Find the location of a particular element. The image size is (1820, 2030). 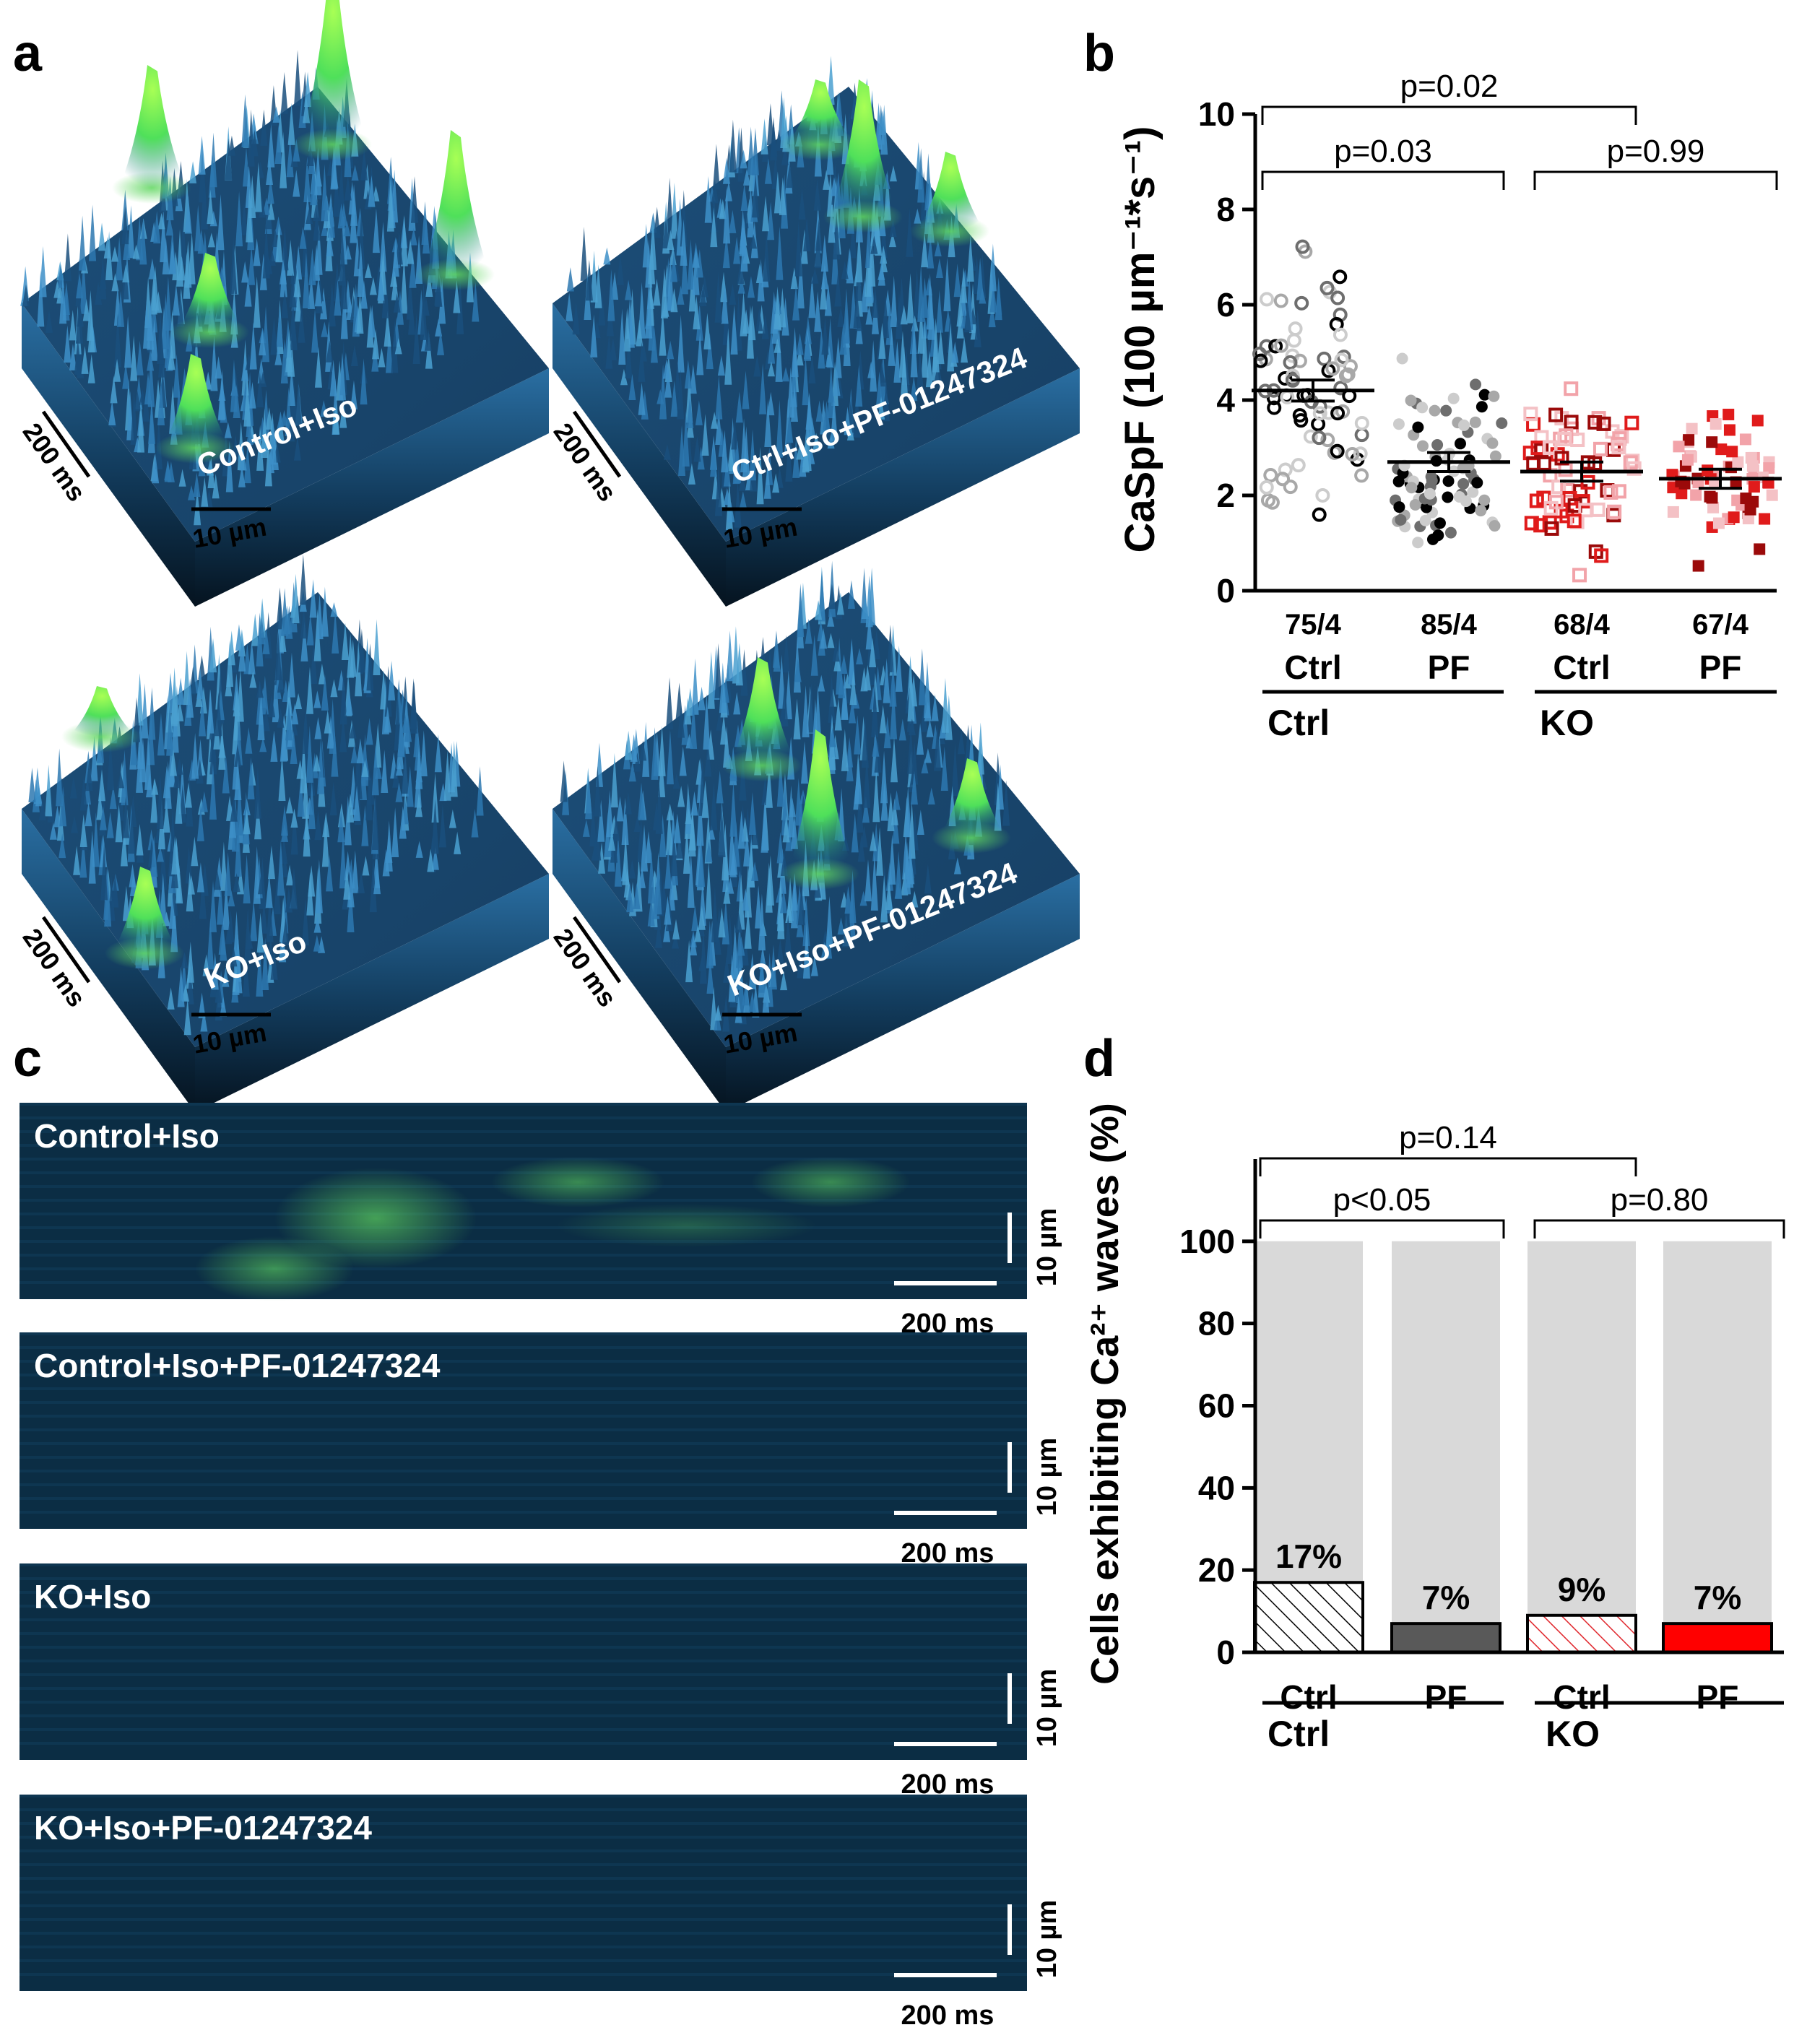

time-scale-line is located at coordinates (597, 444).